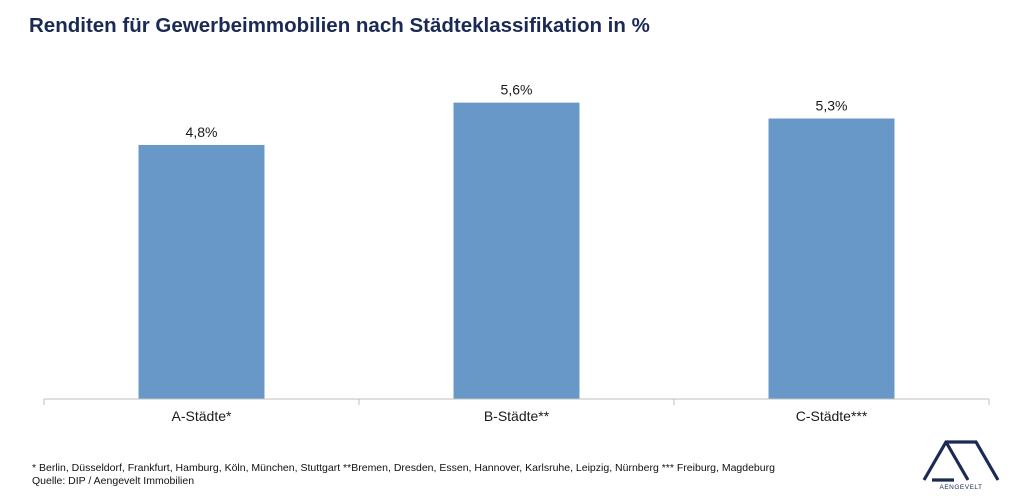 Image resolution: width=1024 pixels, height=496 pixels. Describe the element at coordinates (202, 132) in the screenshot. I see `data-label-1: 4,8%` at that location.